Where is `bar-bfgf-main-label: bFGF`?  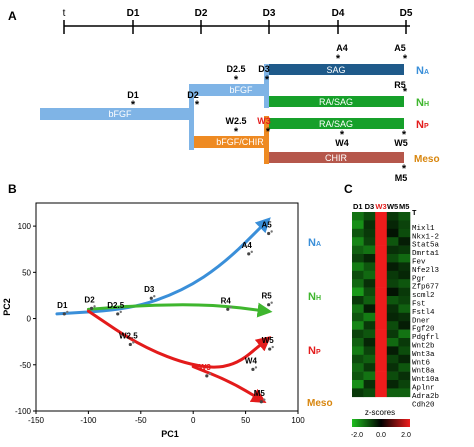
bar-bfgf-main-label: bFGF is located at coordinates (120, 114).